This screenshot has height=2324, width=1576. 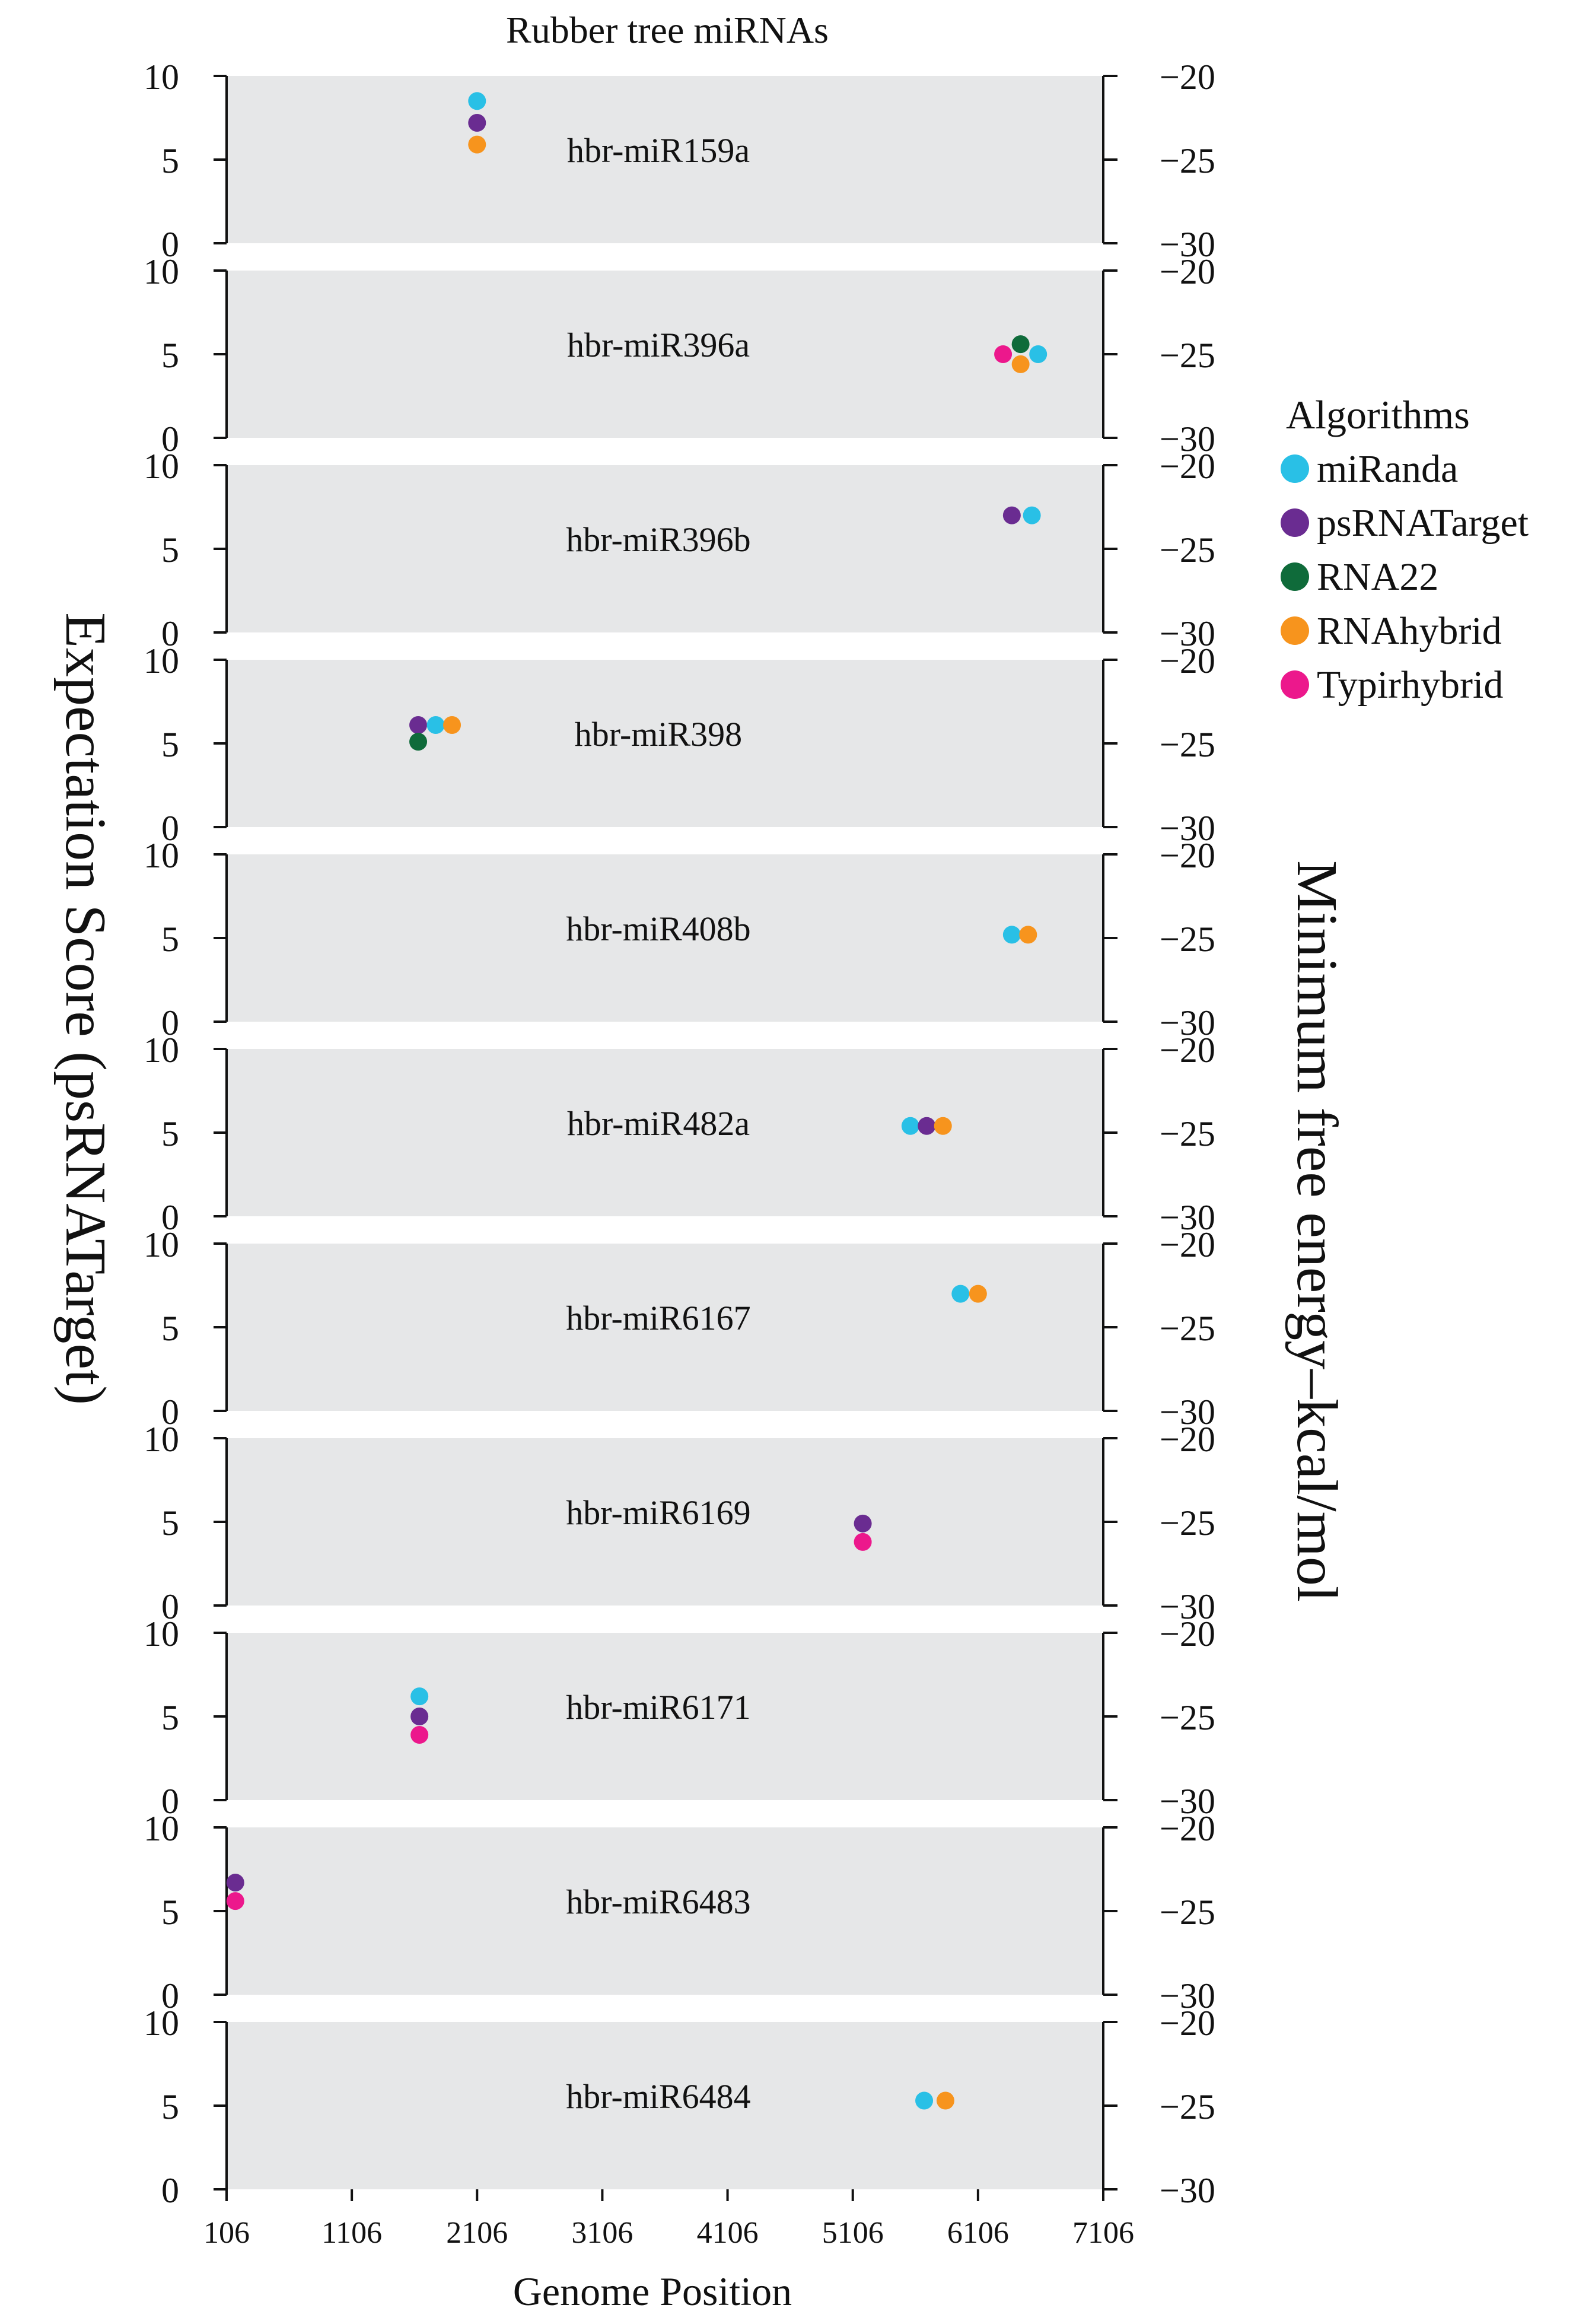 I want to click on data-point-RNA22, so click(x=418, y=742).